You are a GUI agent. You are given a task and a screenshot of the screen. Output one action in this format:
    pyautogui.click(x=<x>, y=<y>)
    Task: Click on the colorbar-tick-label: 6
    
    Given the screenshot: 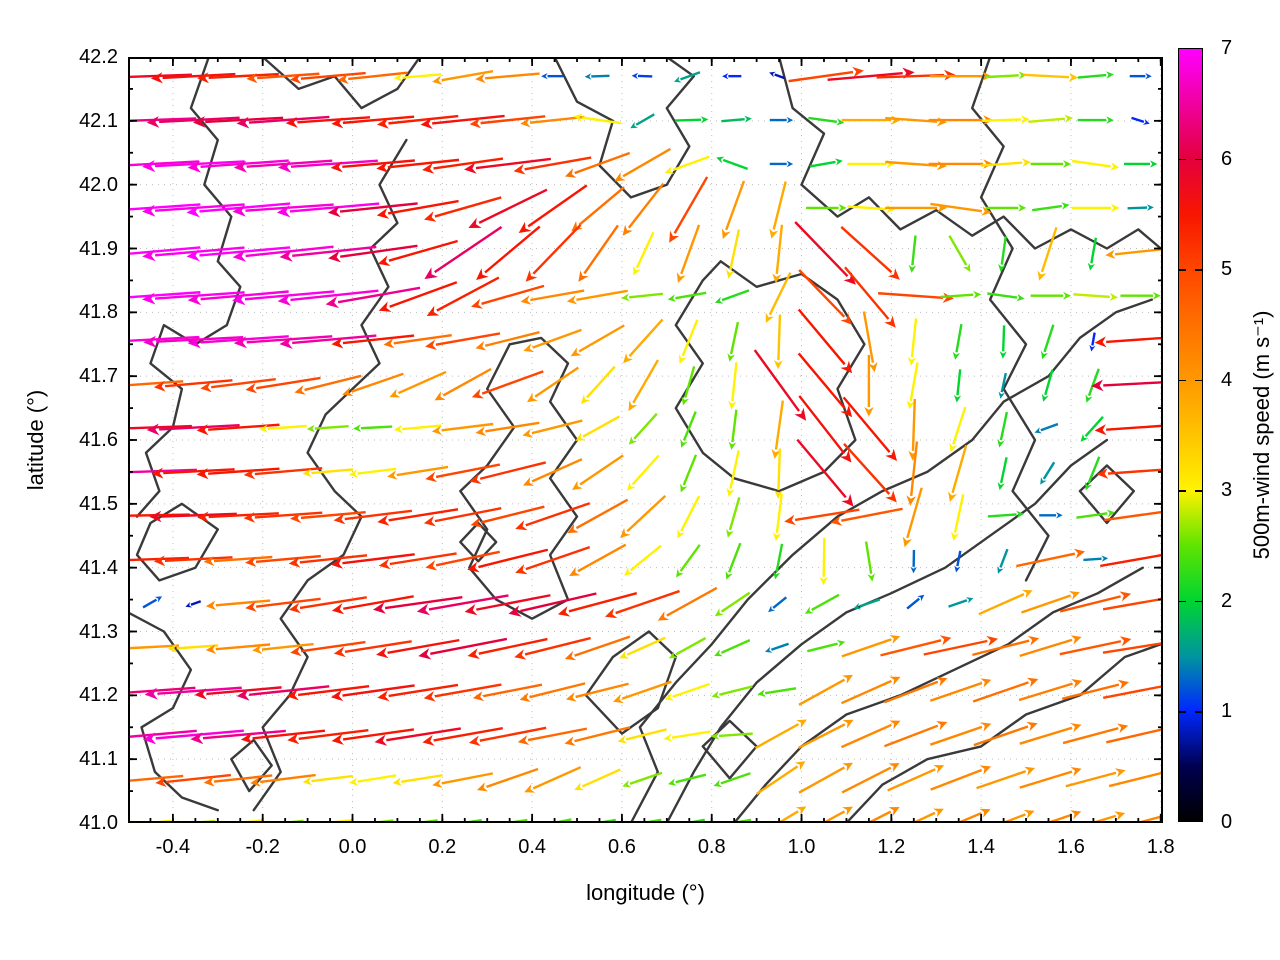 What is the action you would take?
    pyautogui.click(x=1227, y=158)
    